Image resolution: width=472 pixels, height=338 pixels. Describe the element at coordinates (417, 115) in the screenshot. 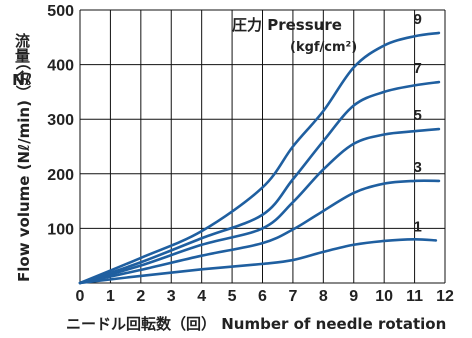

I see `series-label-5: 5` at that location.